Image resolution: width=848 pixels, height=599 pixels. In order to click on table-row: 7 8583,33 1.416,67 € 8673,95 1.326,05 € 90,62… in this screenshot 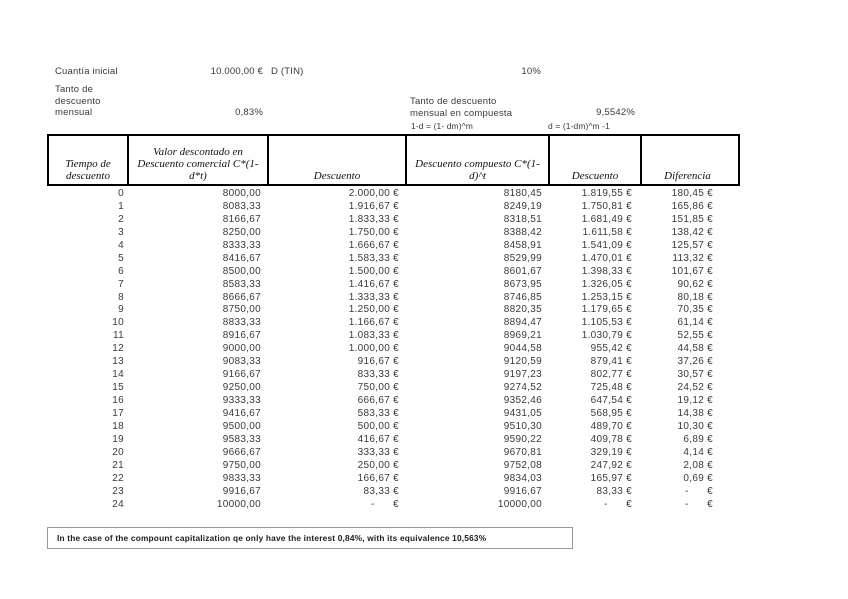, I will do `click(393, 285)`.